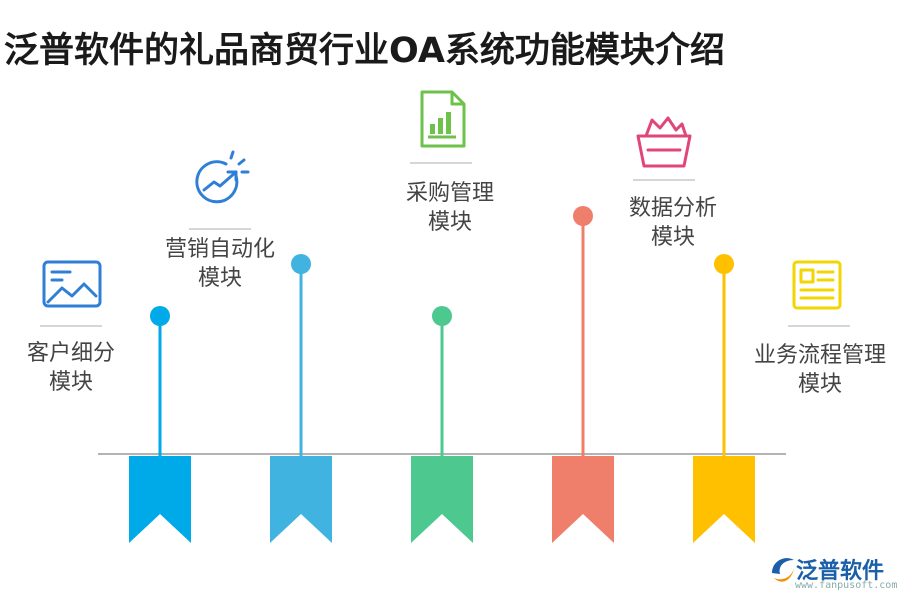  What do you see at coordinates (222, 177) in the screenshot?
I see `growth-arrow-icon` at bounding box center [222, 177].